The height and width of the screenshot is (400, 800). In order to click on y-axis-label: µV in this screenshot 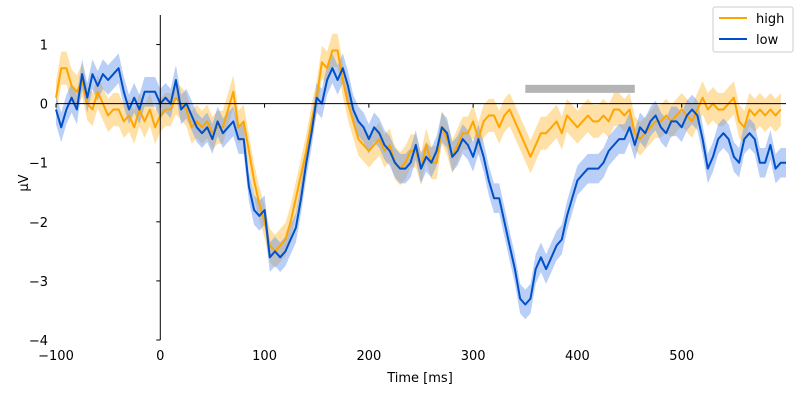, I will do `click(24, 182)`.